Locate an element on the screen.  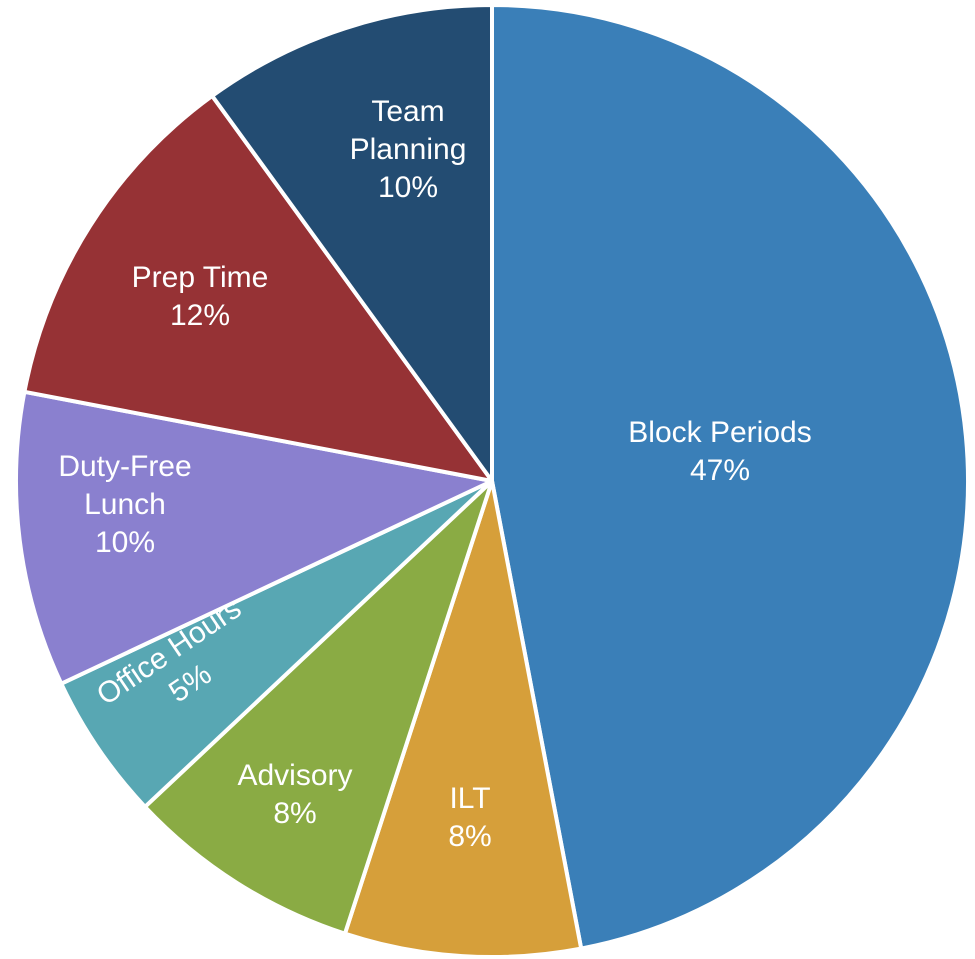
value-label: 47% is located at coordinates (720, 470).